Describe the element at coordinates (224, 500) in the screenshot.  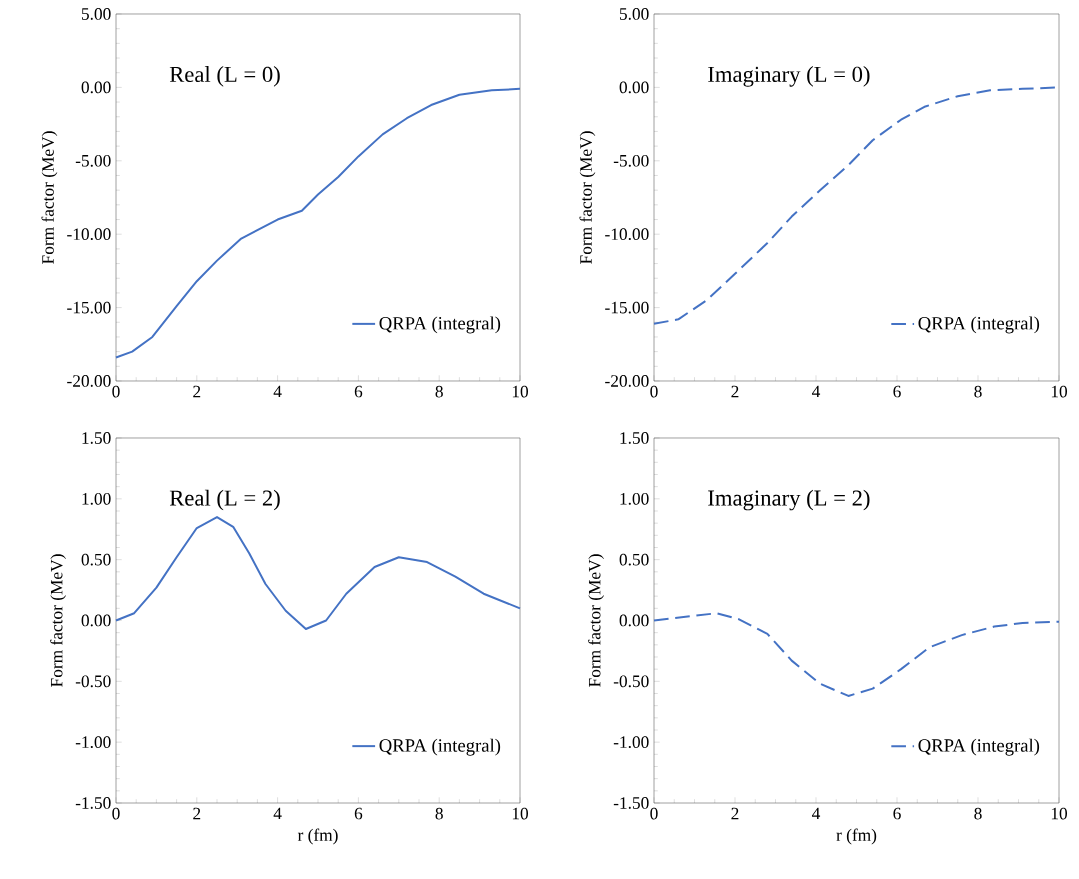
I see `annotation: Real (L = 2)` at that location.